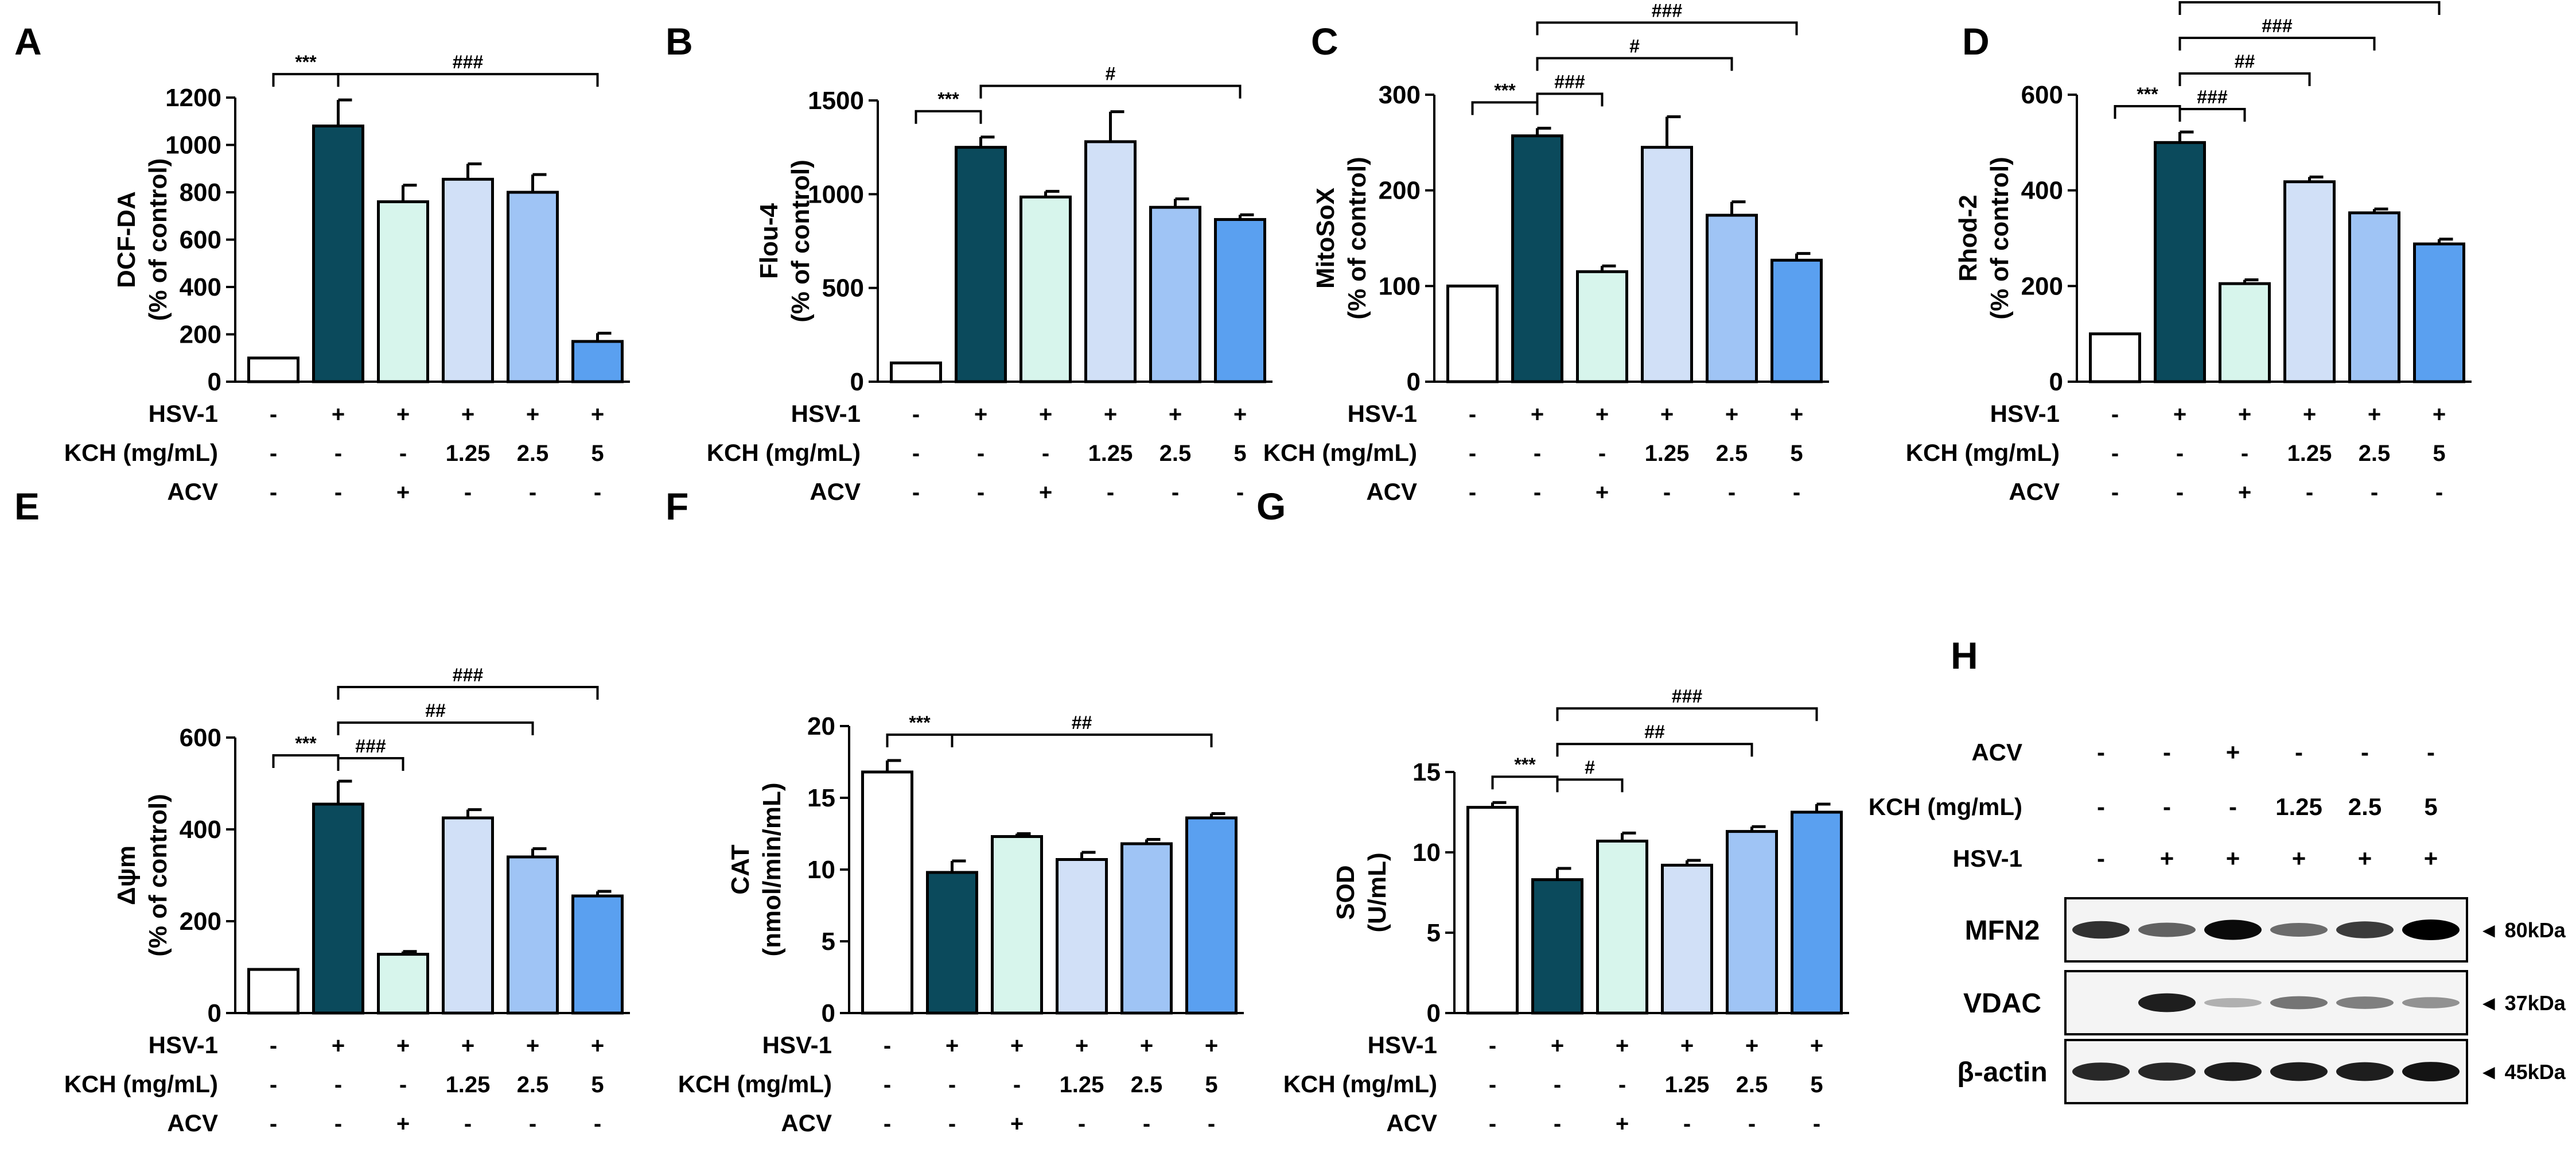  I want to click on condition-label: KCH (mg/mL), so click(1340, 452).